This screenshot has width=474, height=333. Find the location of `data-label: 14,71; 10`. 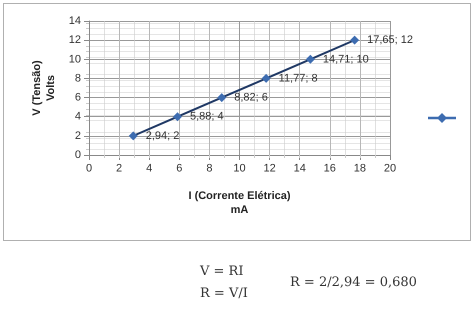

data-label: 14,71; 10 is located at coordinates (345, 59).